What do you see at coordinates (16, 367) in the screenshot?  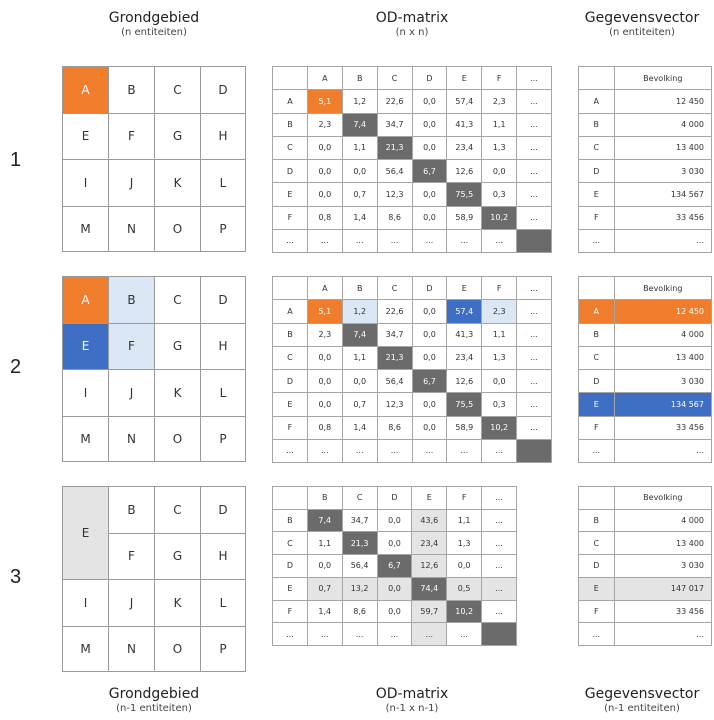 I see `step-label-2: 2` at bounding box center [16, 367].